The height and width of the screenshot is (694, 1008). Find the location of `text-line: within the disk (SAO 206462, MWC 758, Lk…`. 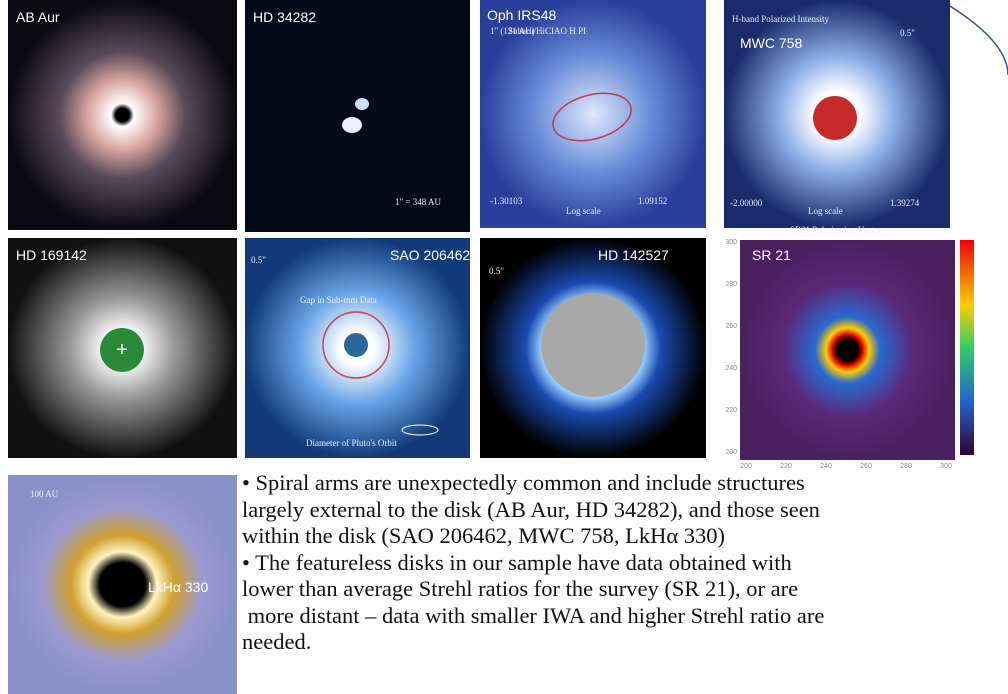

text-line: within the disk (SAO 206462, MWC 758, Lk… is located at coordinates (484, 535).